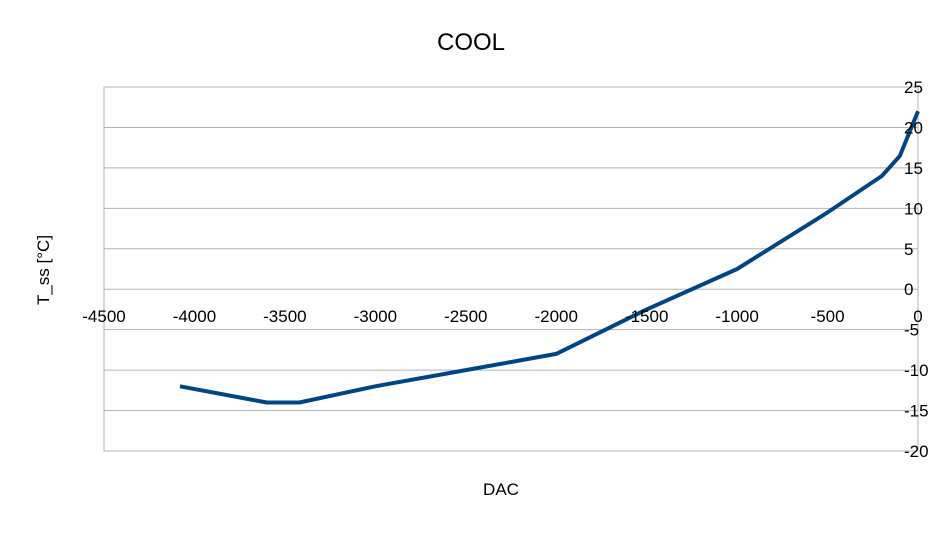 The image size is (943, 535). What do you see at coordinates (284, 316) in the screenshot?
I see `x-tick-label: -3500` at bounding box center [284, 316].